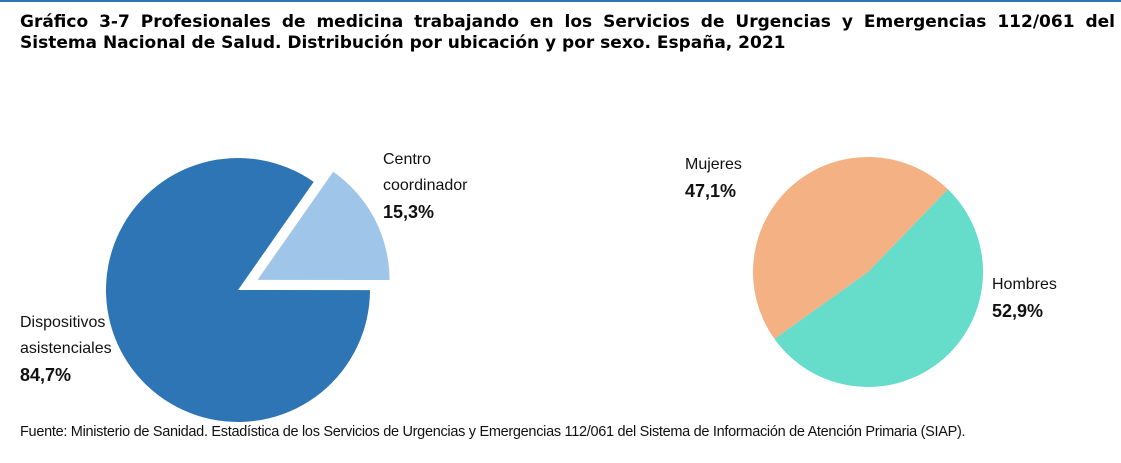 This screenshot has width=1121, height=463. I want to click on slice-label: Dispositivos asistenciales 84,7%, so click(80, 349).